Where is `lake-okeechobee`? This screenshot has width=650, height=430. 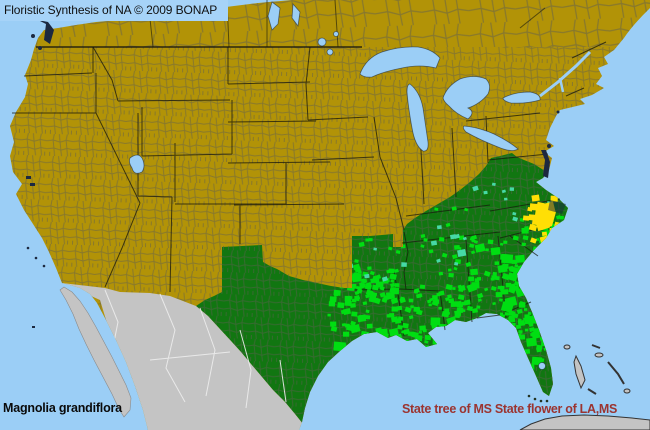
lake-okeechobee is located at coordinates (542, 366).